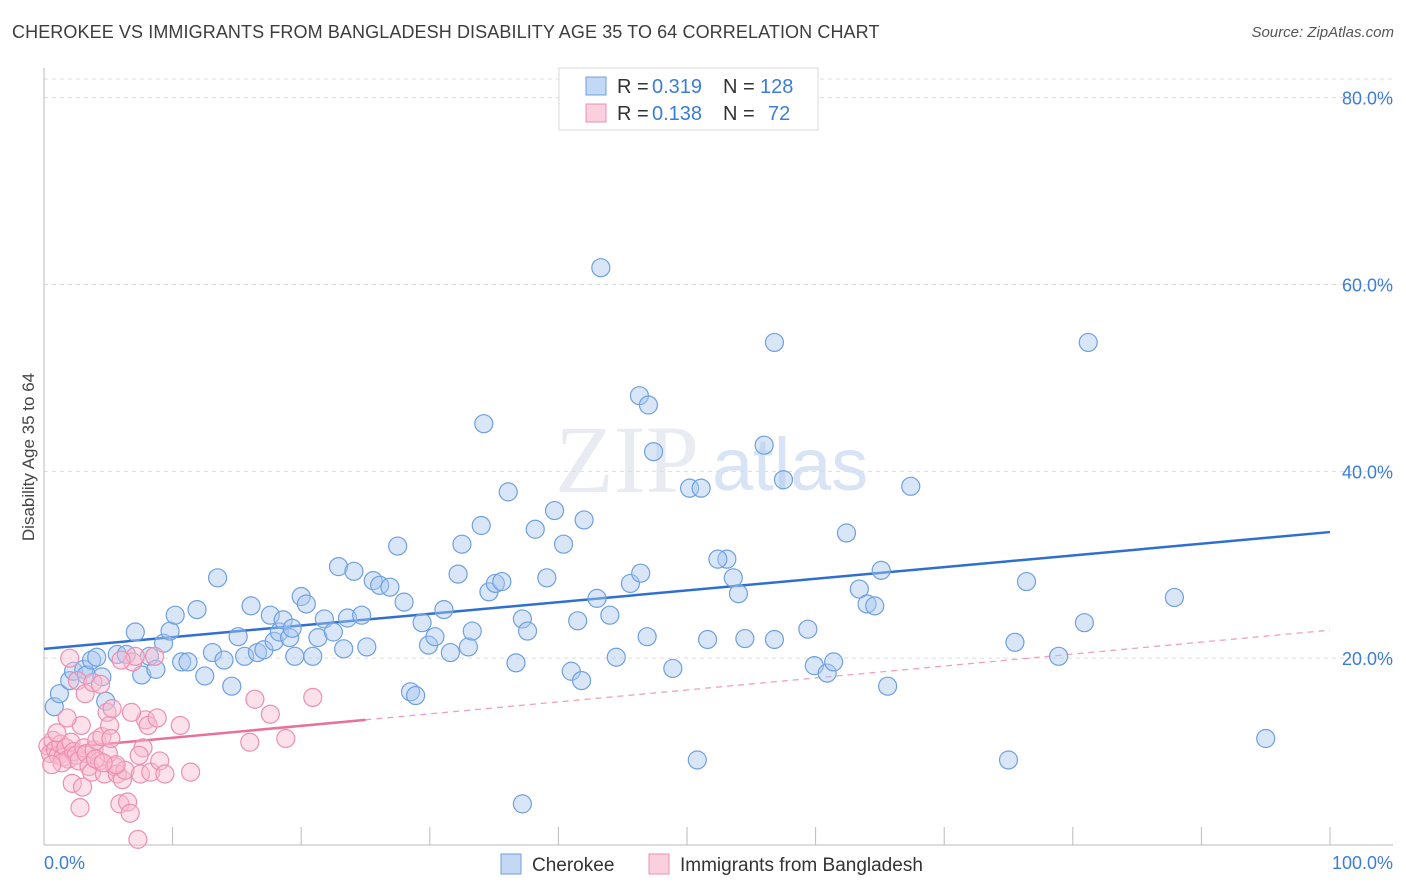 Image resolution: width=1406 pixels, height=892 pixels. What do you see at coordinates (511, 864) in the screenshot?
I see `bottom-legend-swatch-cherokee` at bounding box center [511, 864].